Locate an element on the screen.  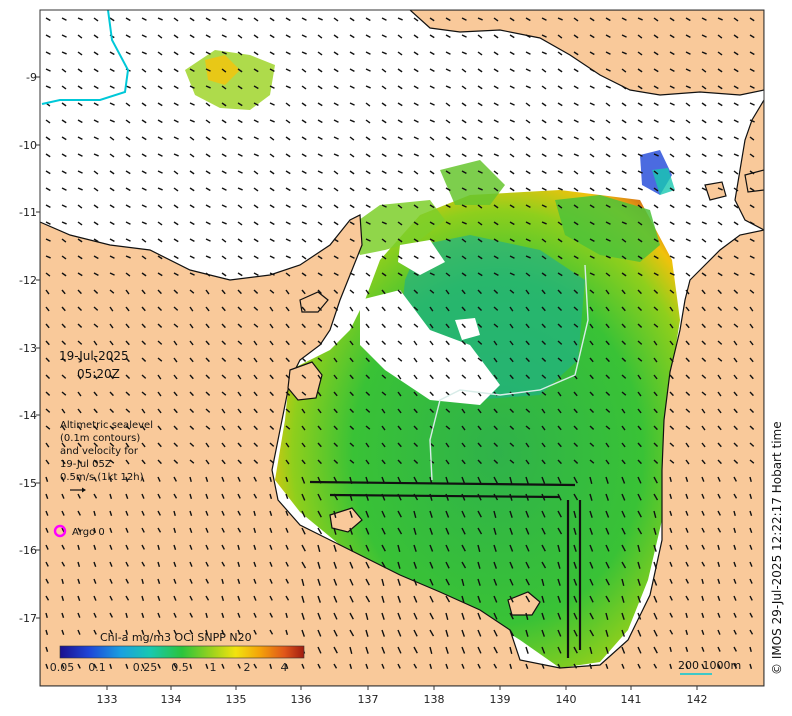
legend-line-3: and velocity for is located at coordinates (99, 451).